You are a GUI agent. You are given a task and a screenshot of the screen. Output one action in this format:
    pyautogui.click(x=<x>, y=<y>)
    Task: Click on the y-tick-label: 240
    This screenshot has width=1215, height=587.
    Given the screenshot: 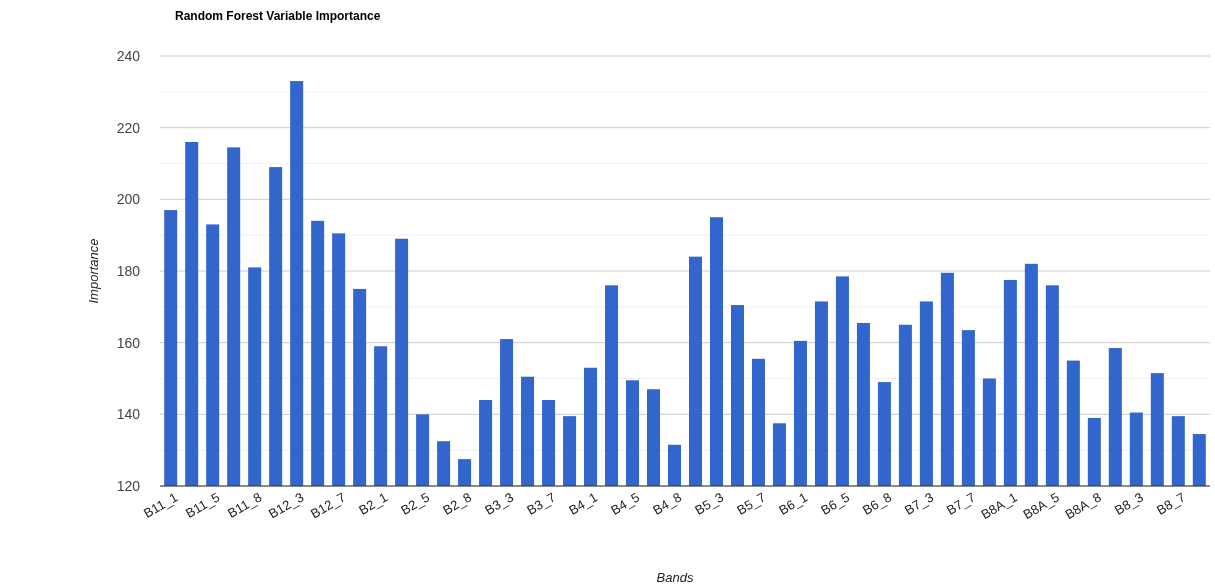 What is the action you would take?
    pyautogui.click(x=128, y=55)
    